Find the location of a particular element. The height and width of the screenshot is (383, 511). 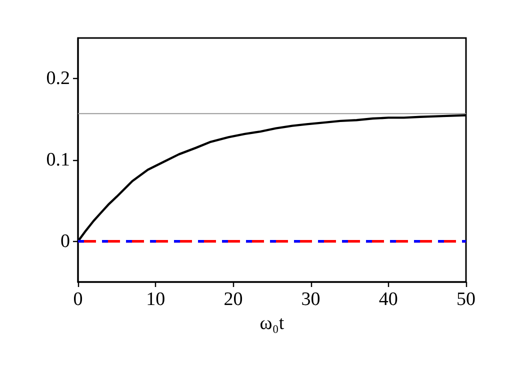

x-tick-label: 40 is located at coordinates (388, 299).